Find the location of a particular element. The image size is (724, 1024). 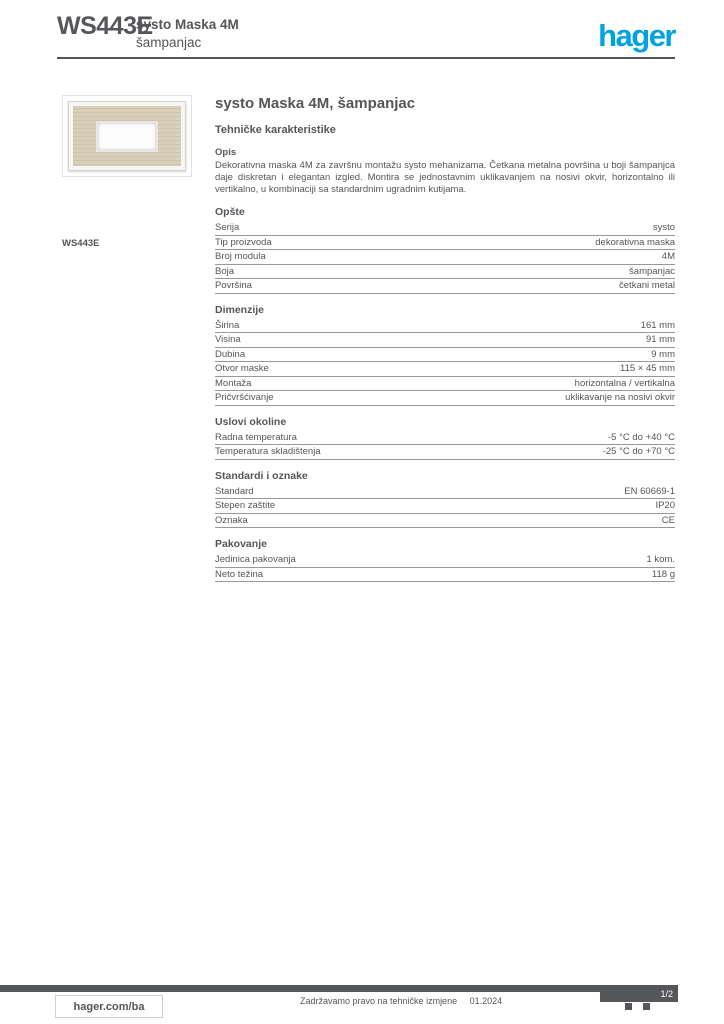

plate-module-window is located at coordinates (127, 136).